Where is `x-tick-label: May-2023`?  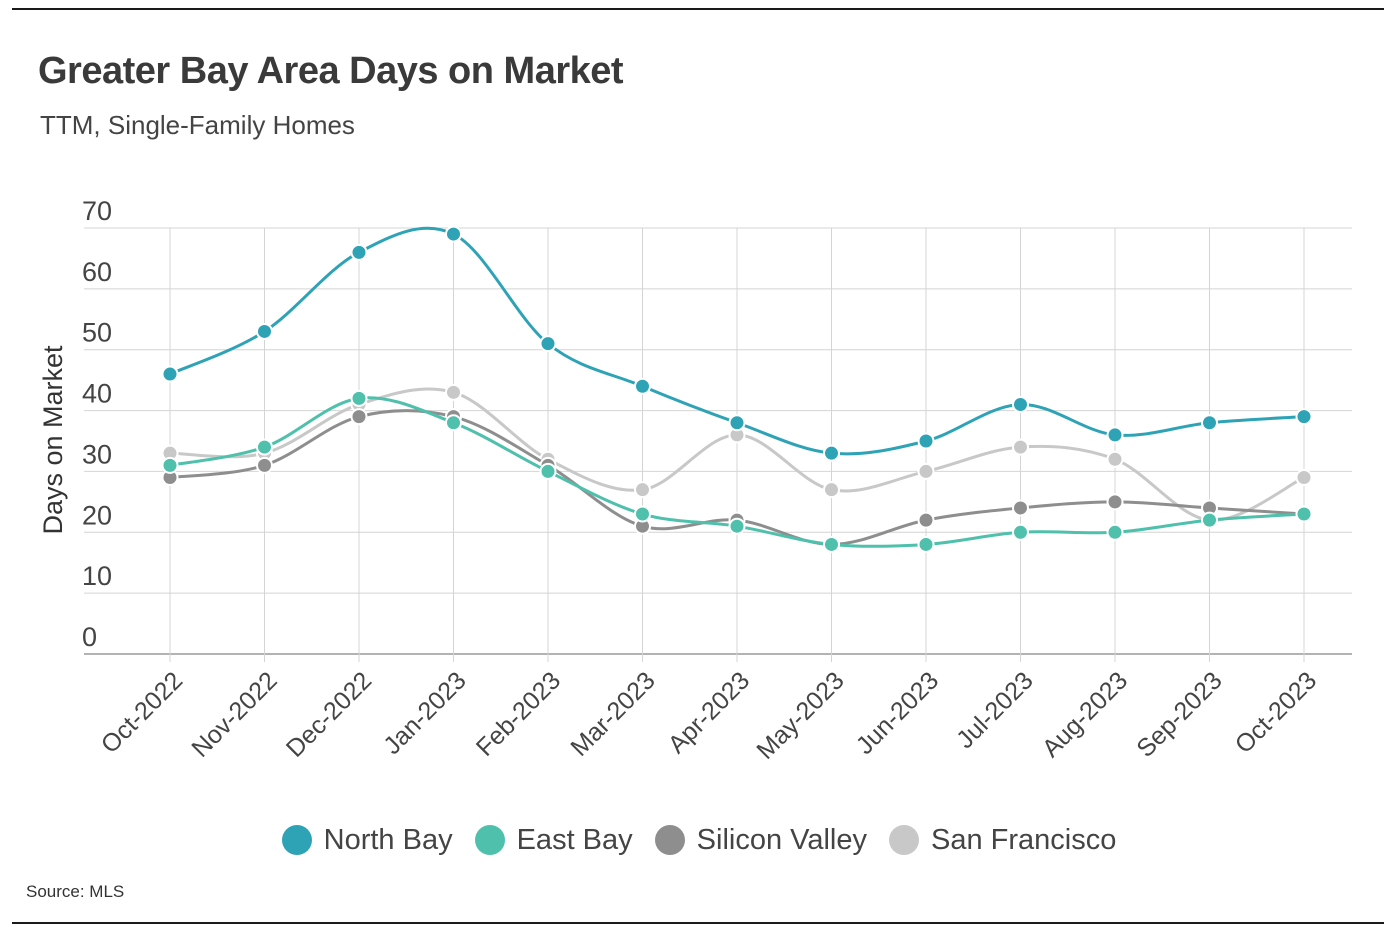
x-tick-label: May-2023 is located at coordinates (800, 715).